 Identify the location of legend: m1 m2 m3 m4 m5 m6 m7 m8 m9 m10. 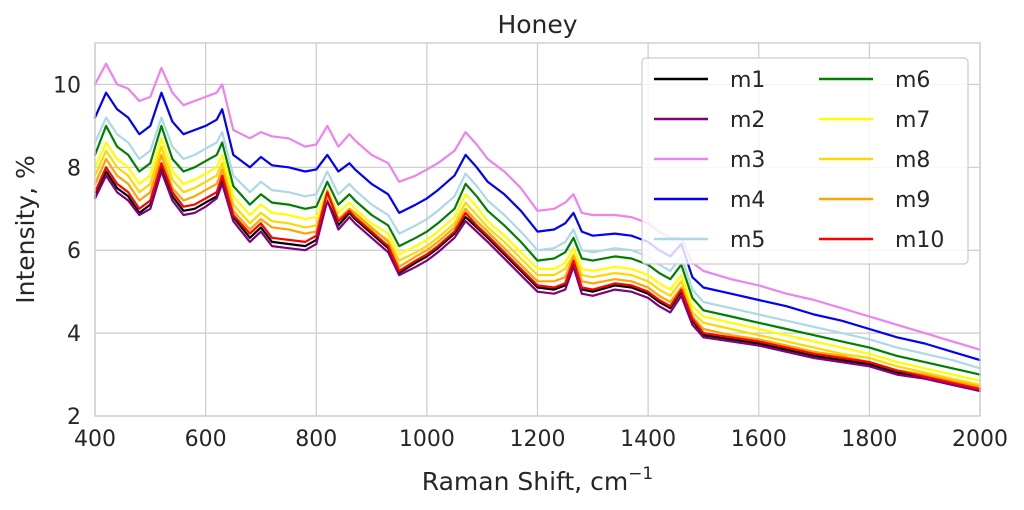
(805, 161).